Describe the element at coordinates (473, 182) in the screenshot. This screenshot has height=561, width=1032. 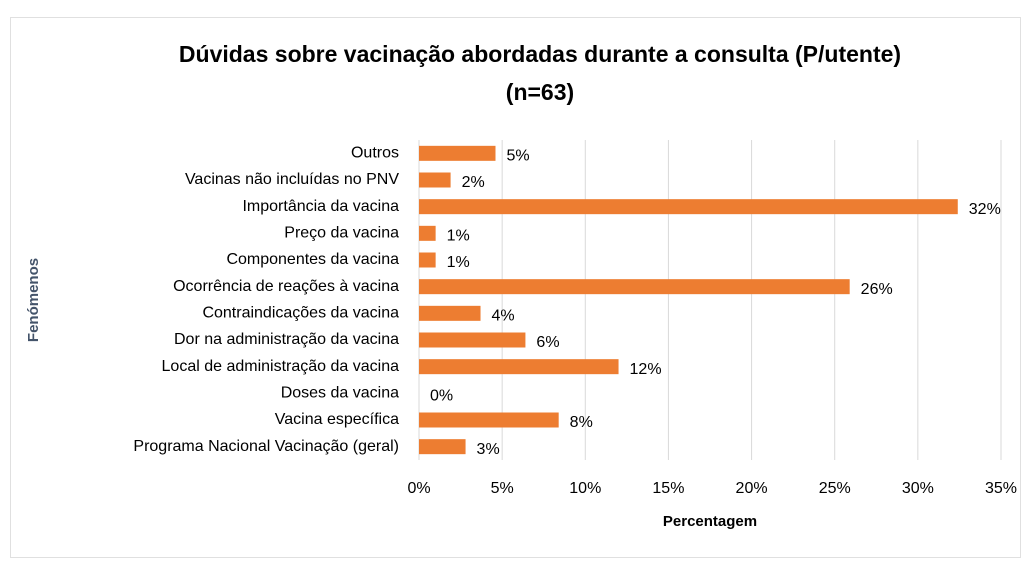
I see `value-label: 2%` at that location.